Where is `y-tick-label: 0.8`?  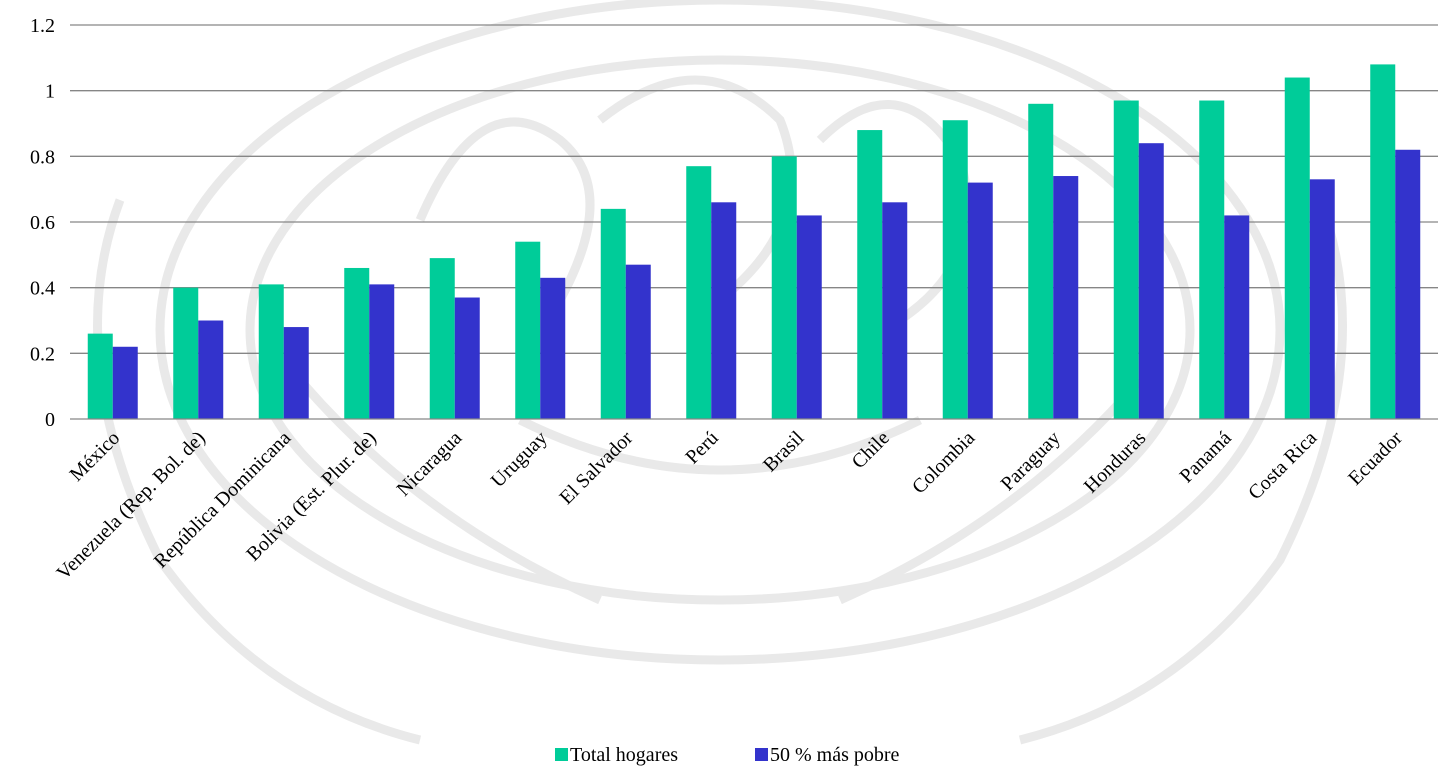
y-tick-label: 0.8 is located at coordinates (42, 157).